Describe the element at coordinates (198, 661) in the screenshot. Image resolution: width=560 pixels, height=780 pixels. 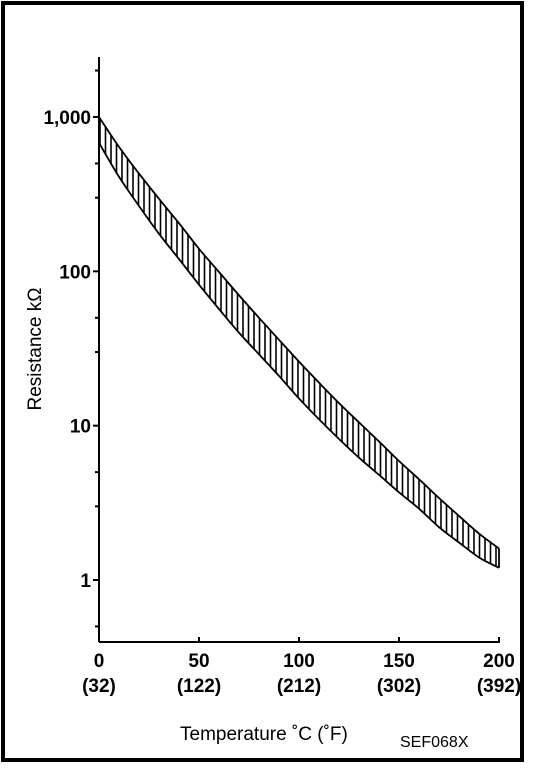
I see `x-tick-label: 50` at that location.